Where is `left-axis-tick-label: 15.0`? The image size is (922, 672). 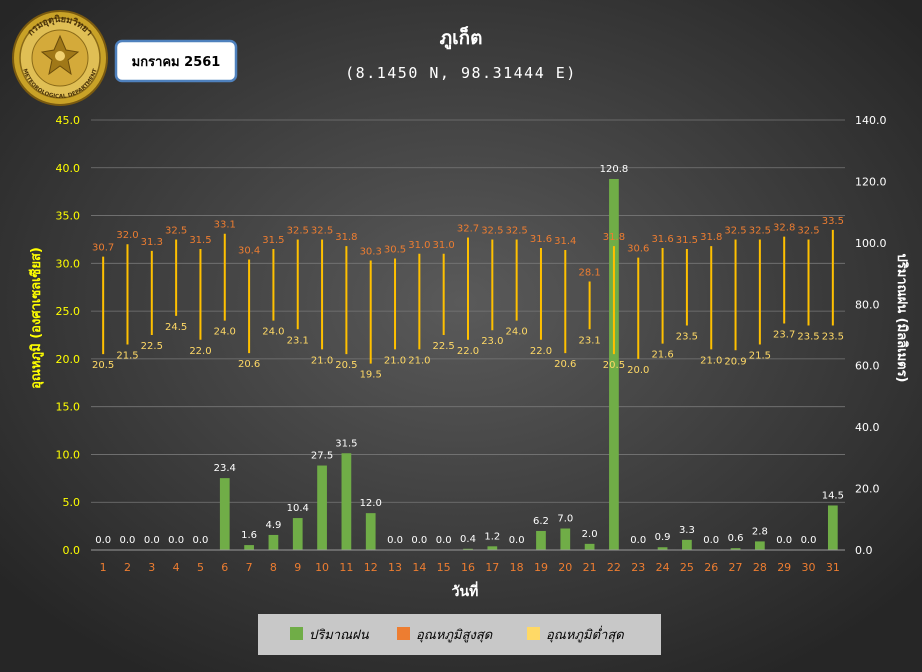 left-axis-tick-label: 15.0 is located at coordinates (68, 407).